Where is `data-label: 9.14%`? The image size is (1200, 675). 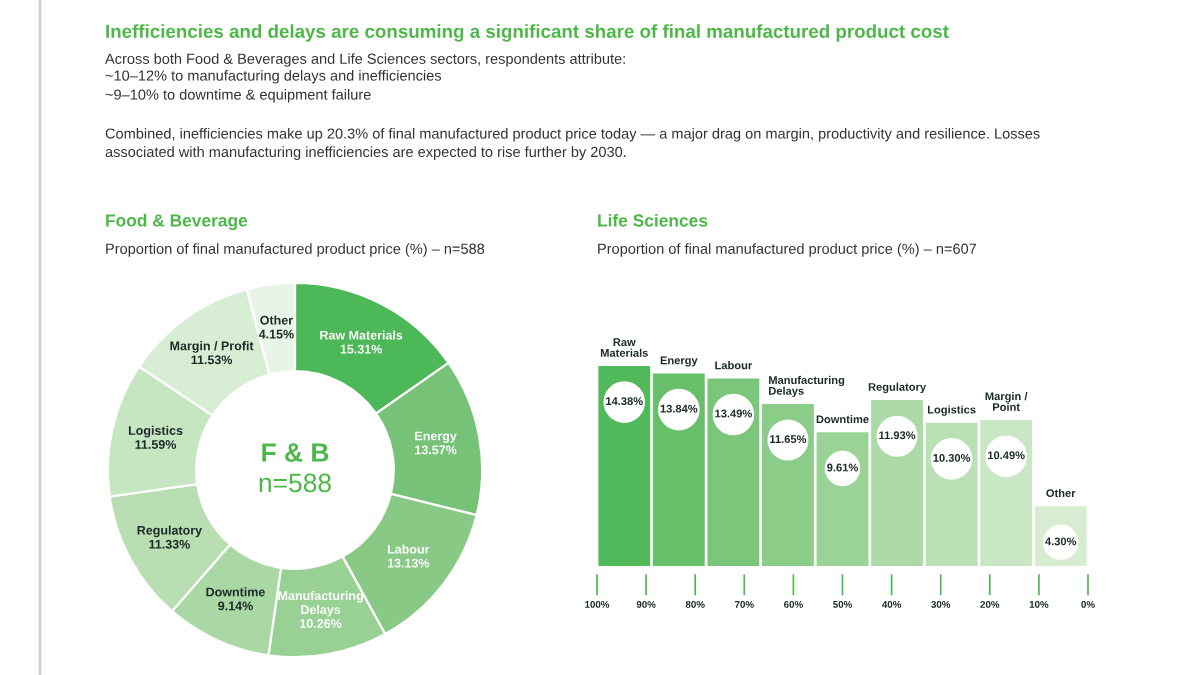
data-label: 9.14% is located at coordinates (235, 606).